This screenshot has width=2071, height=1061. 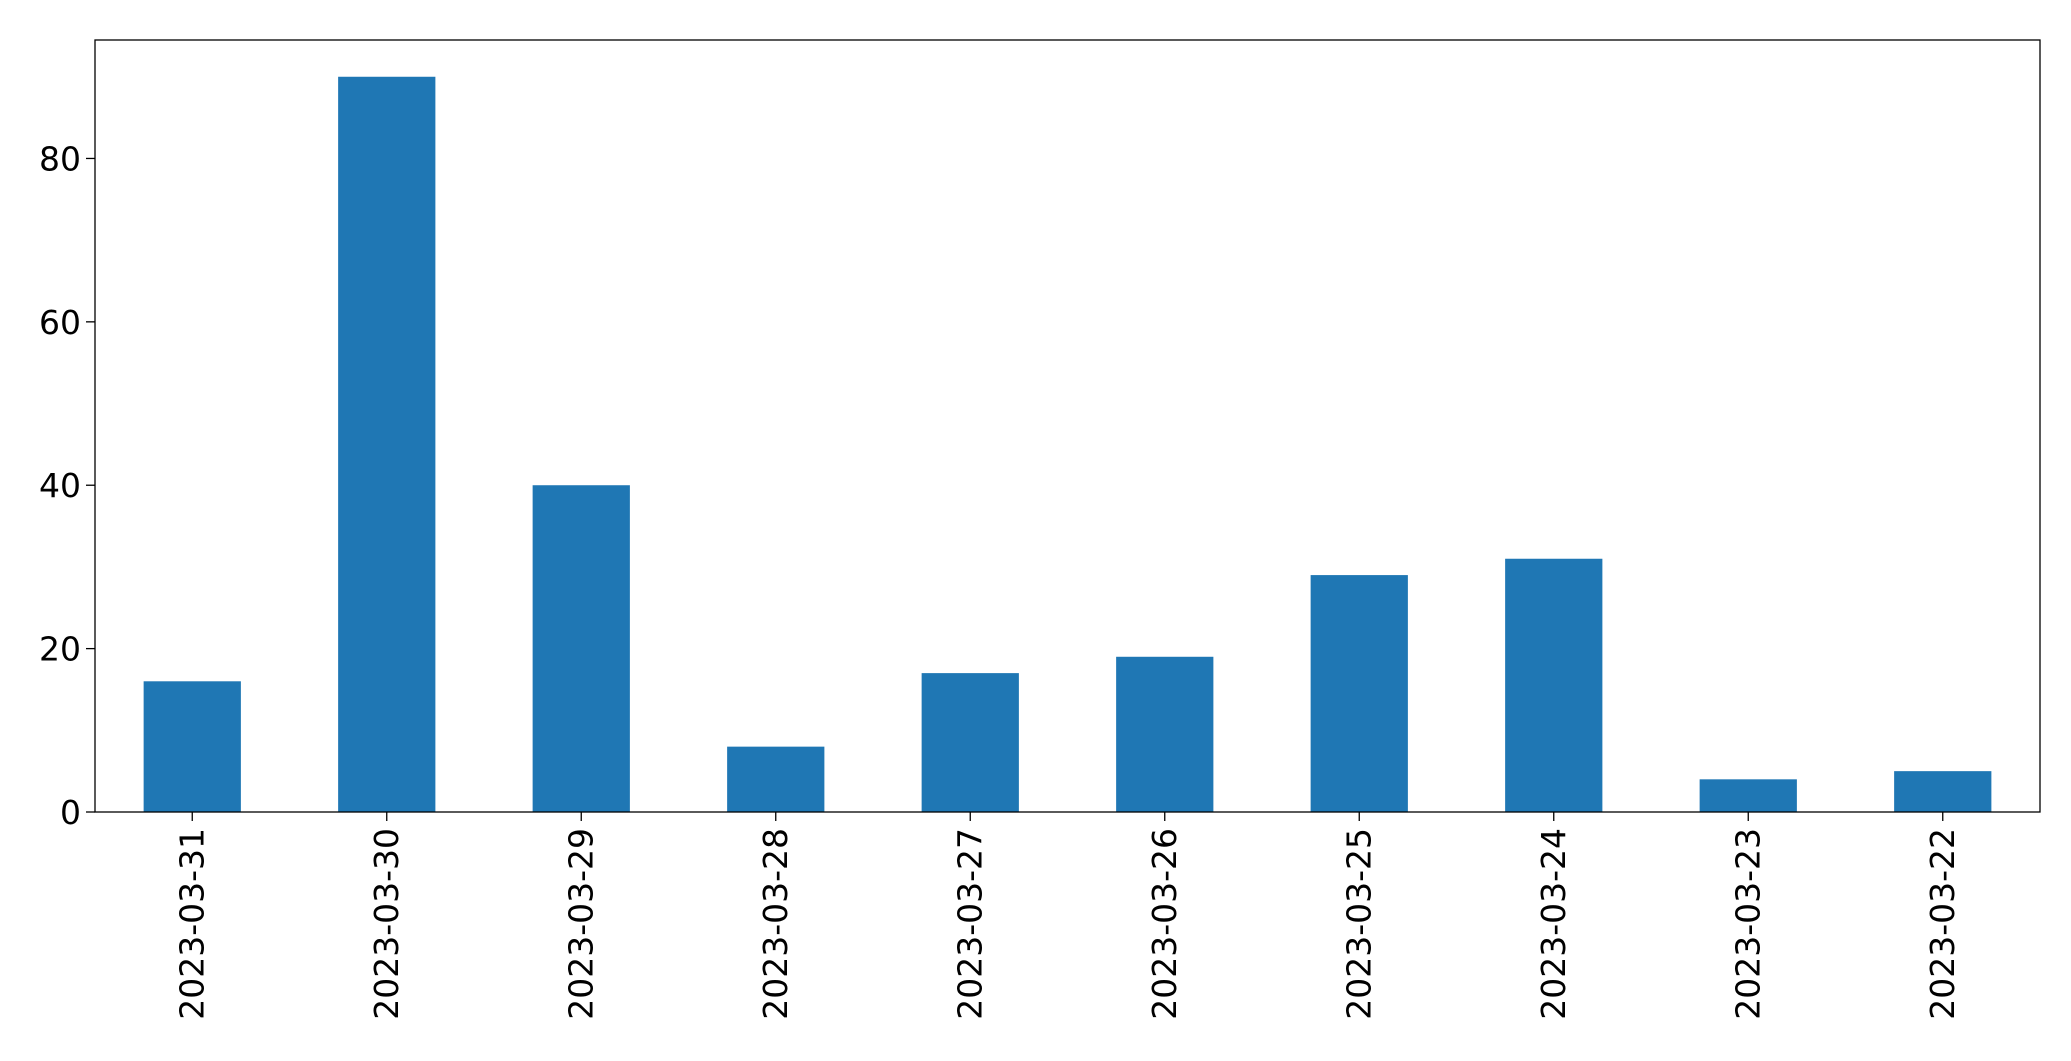 I want to click on x-tick-label: 2023-03-23, so click(x=1747, y=924).